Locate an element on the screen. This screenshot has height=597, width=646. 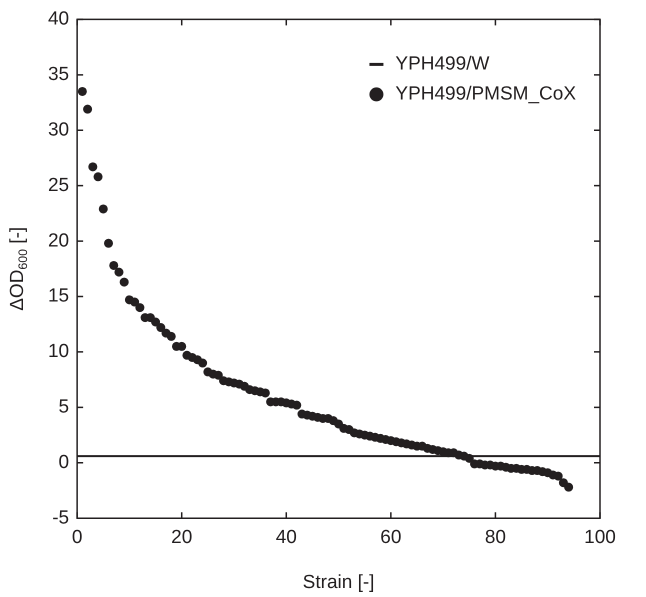
y-tick-label: 25 is located at coordinates (59, 185).